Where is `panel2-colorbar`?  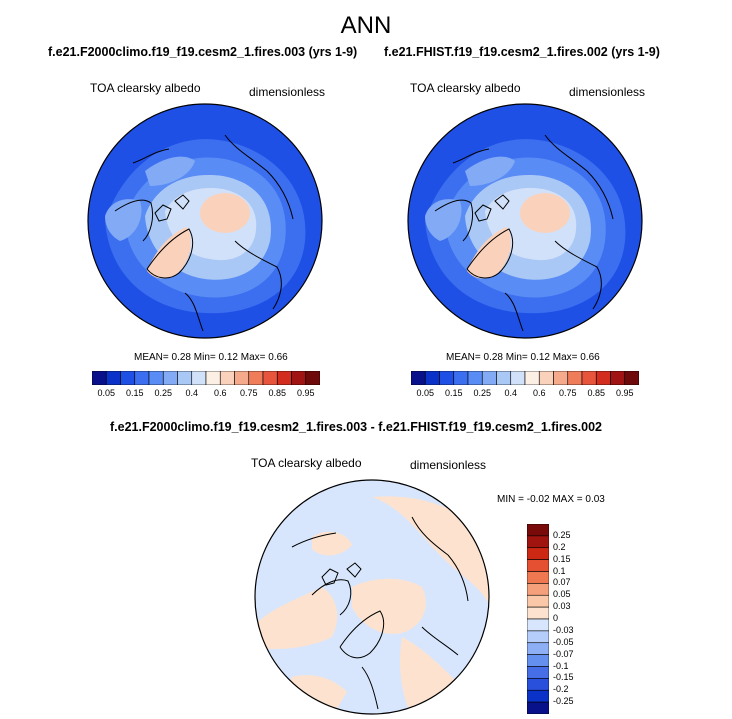
panel2-colorbar is located at coordinates (525, 378).